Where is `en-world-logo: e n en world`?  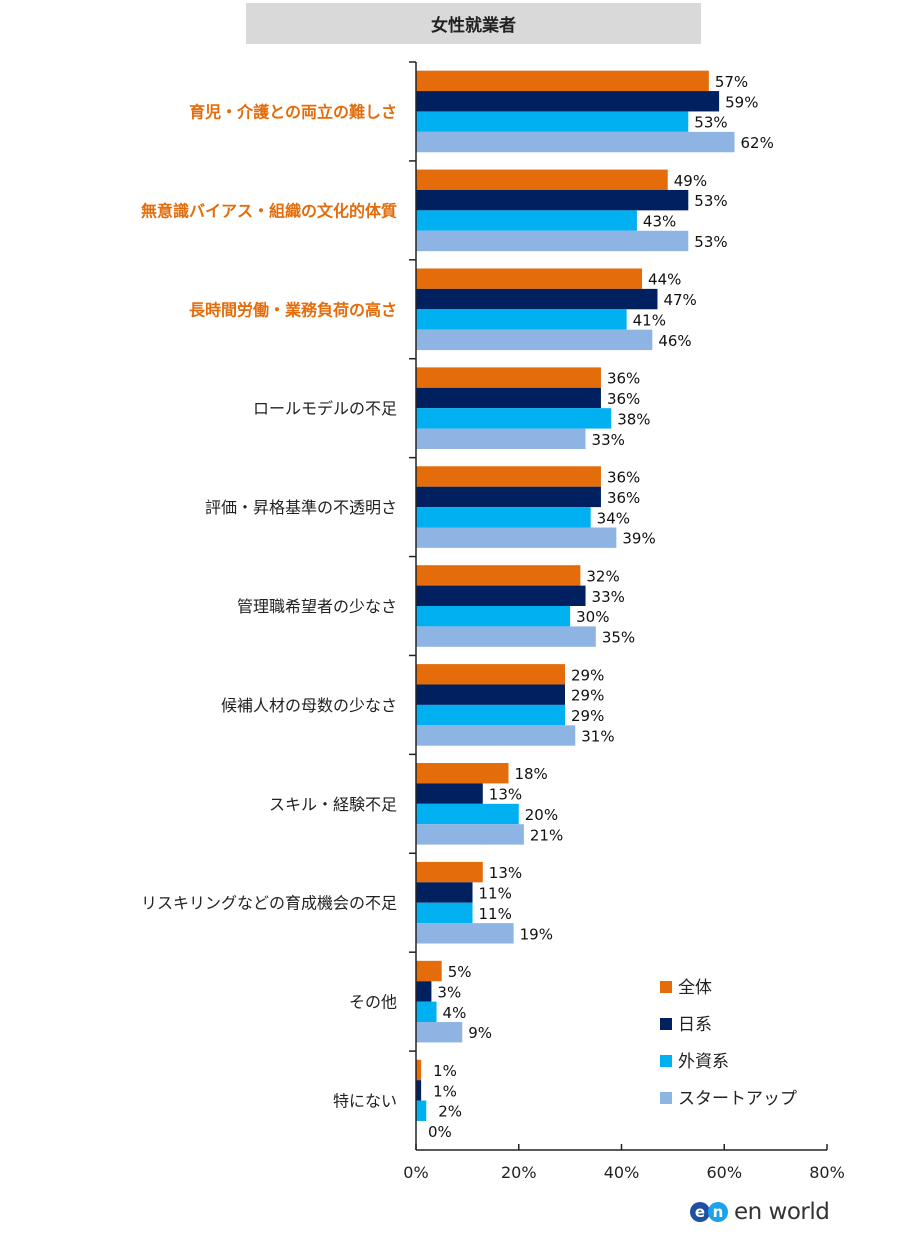 en-world-logo: e n en world is located at coordinates (760, 1212).